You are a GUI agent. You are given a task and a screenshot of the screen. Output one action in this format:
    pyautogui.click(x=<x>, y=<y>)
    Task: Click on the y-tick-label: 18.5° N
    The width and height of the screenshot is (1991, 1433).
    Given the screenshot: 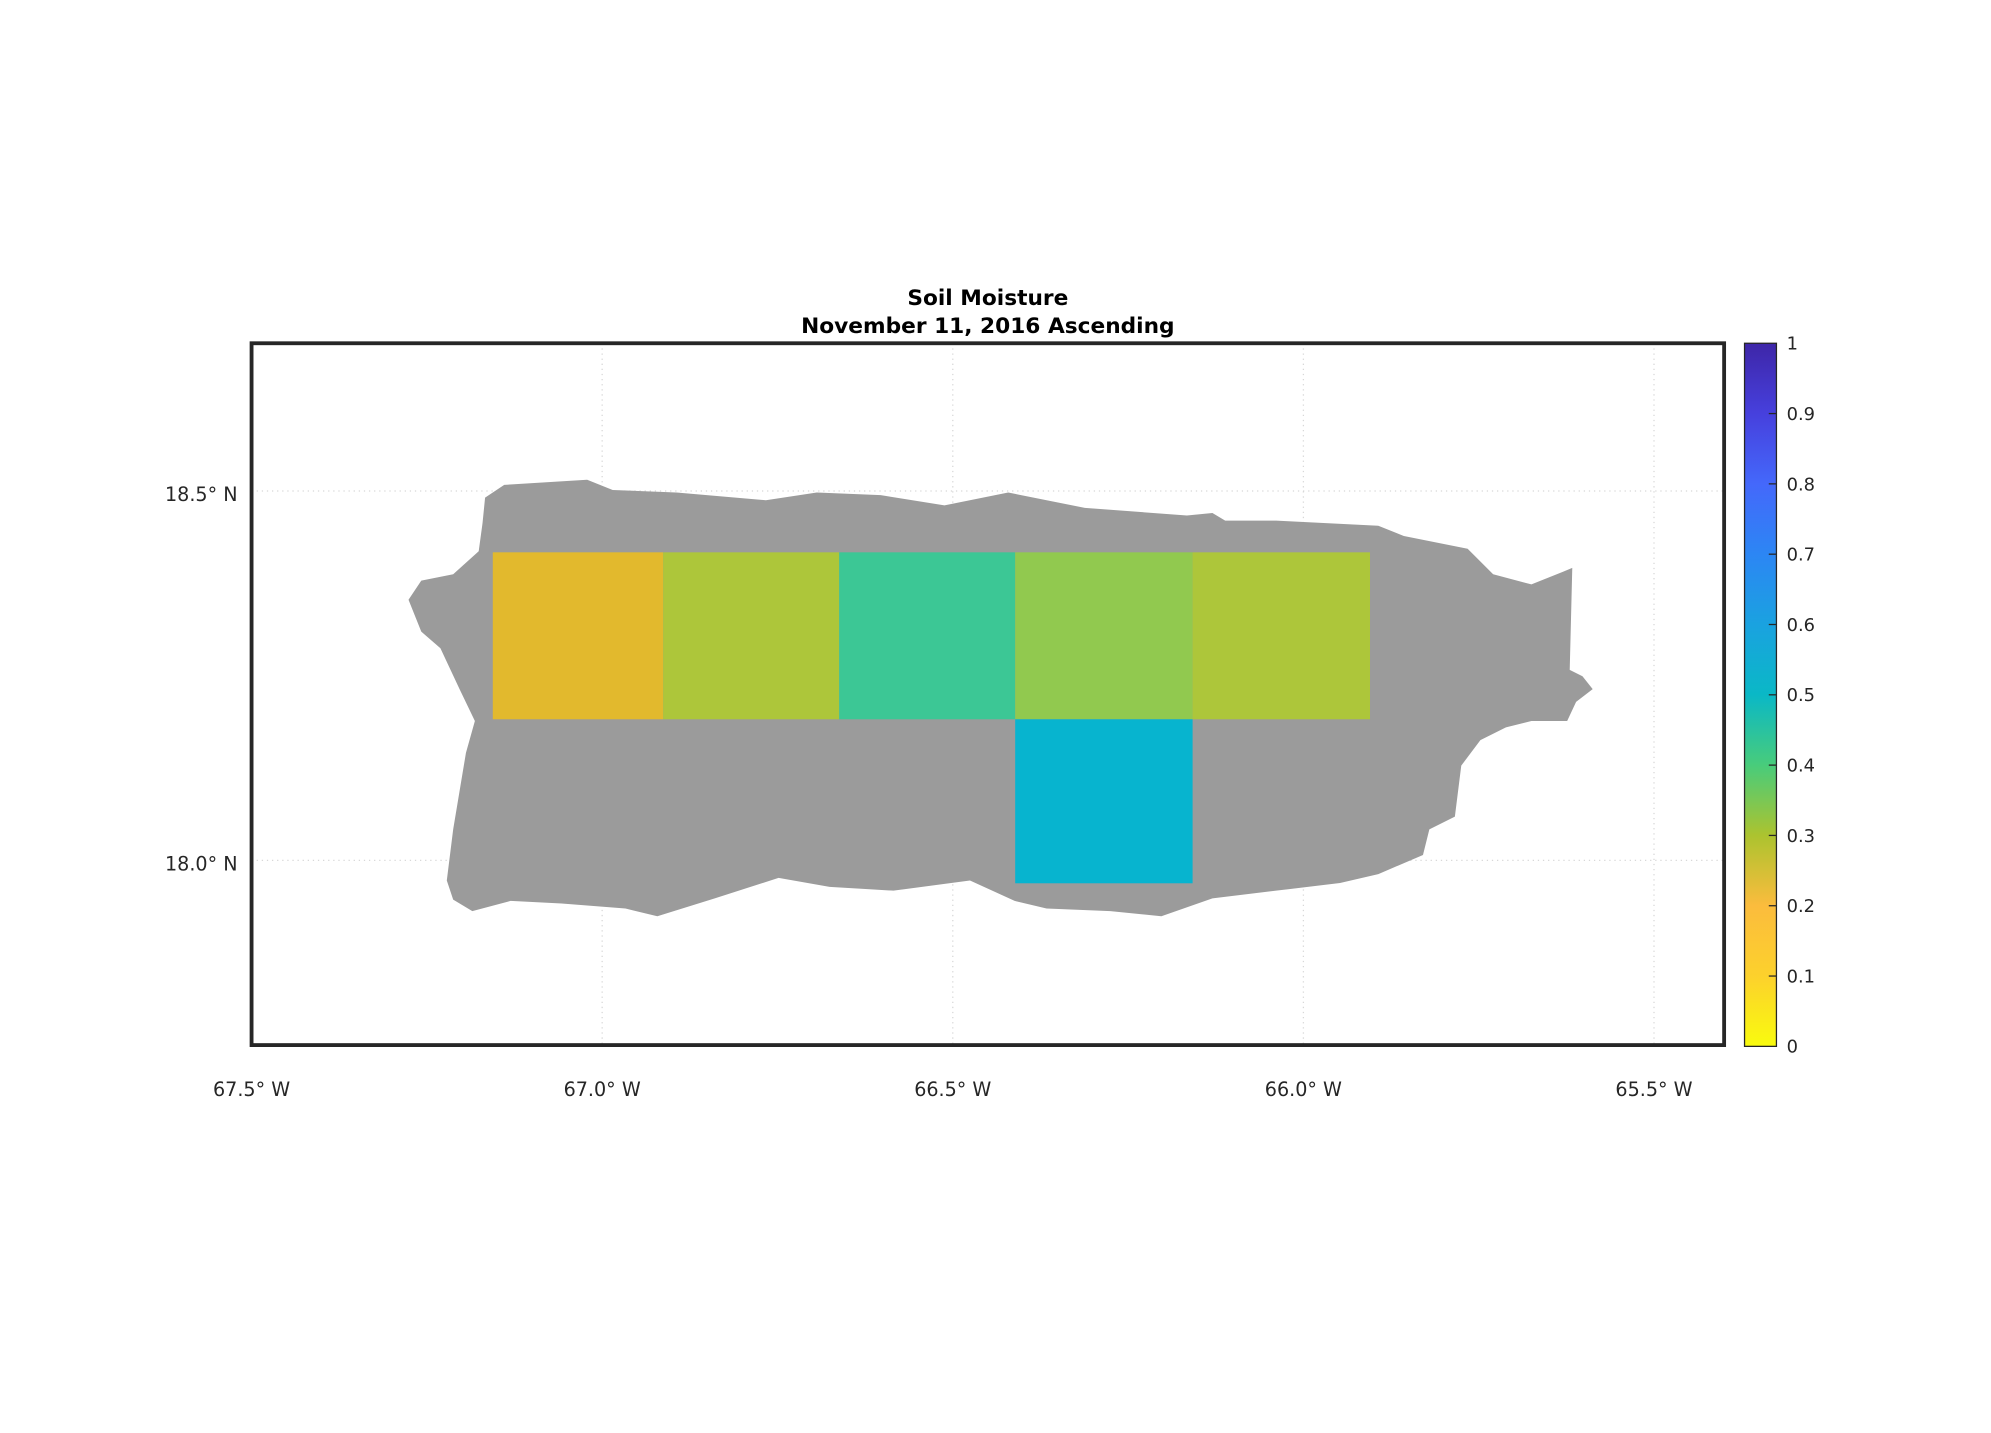 What is the action you would take?
    pyautogui.click(x=201, y=494)
    